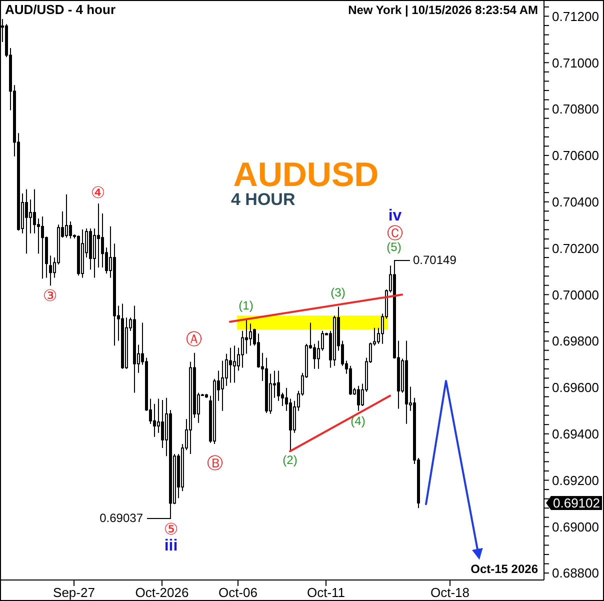  What do you see at coordinates (575, 434) in the screenshot?
I see `y-tick-label: 0.69400` at bounding box center [575, 434].